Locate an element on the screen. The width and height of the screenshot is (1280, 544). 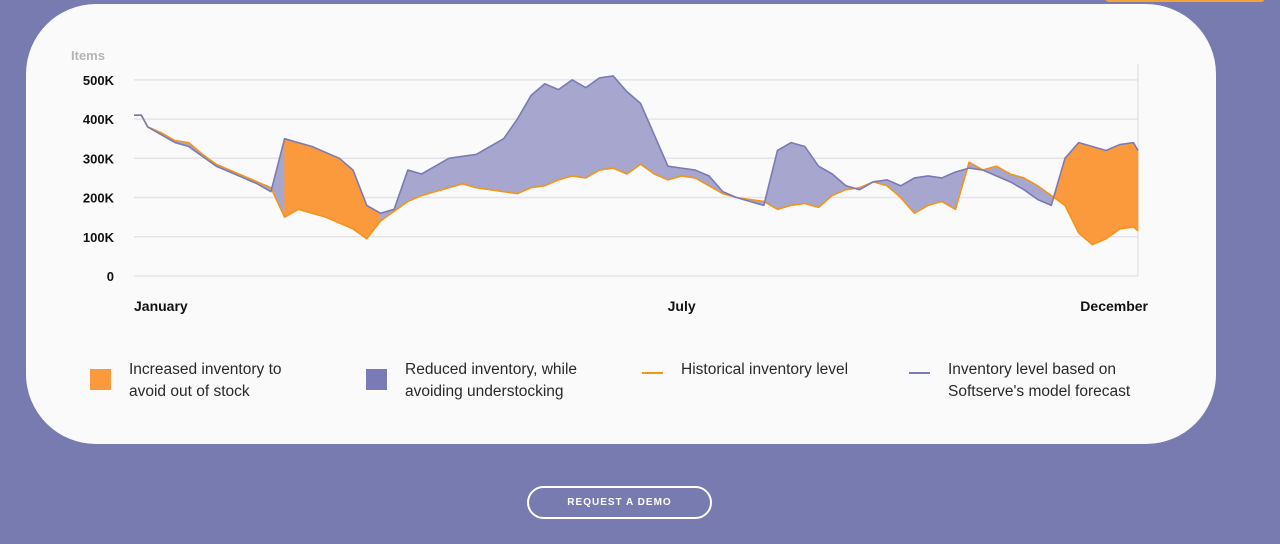
x-tick-label-0: January is located at coordinates (161, 306).